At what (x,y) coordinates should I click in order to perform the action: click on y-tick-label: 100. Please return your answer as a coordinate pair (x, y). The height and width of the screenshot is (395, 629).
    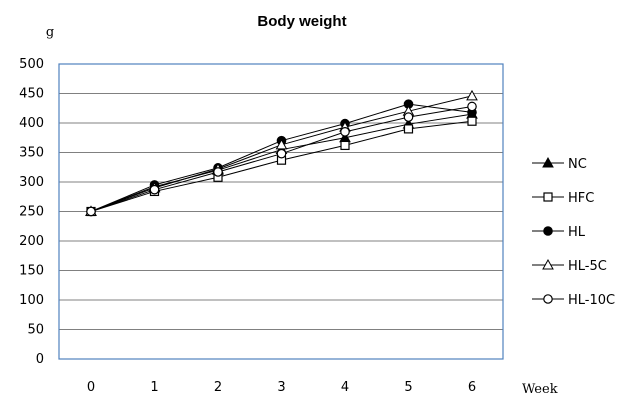
    Looking at the image, I should click on (31, 300).